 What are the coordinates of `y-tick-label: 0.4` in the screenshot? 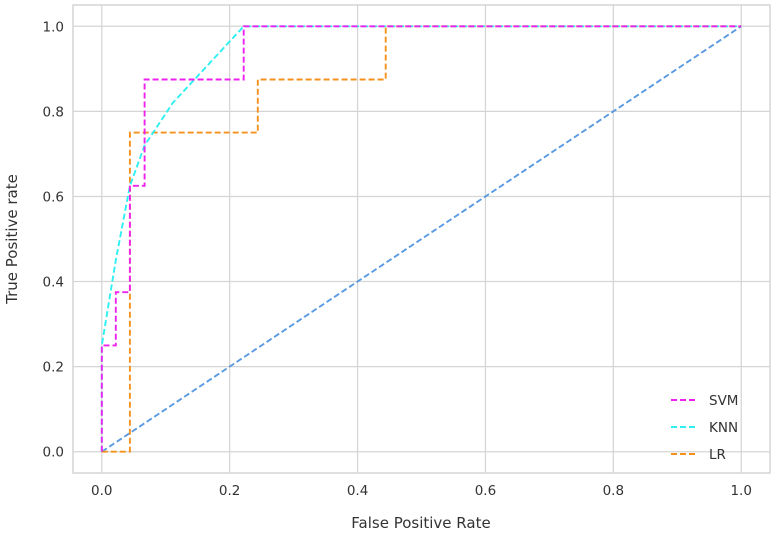 It's located at (53, 283).